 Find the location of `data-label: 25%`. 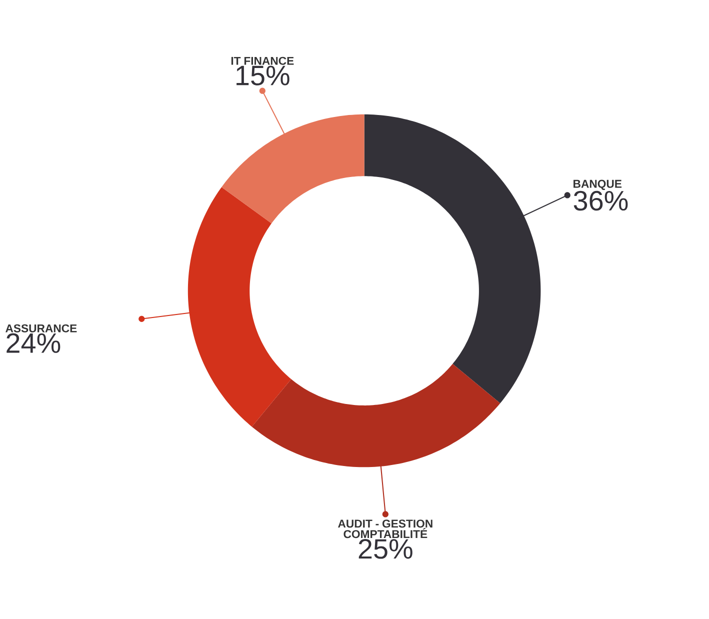

data-label: 25% is located at coordinates (385, 548).